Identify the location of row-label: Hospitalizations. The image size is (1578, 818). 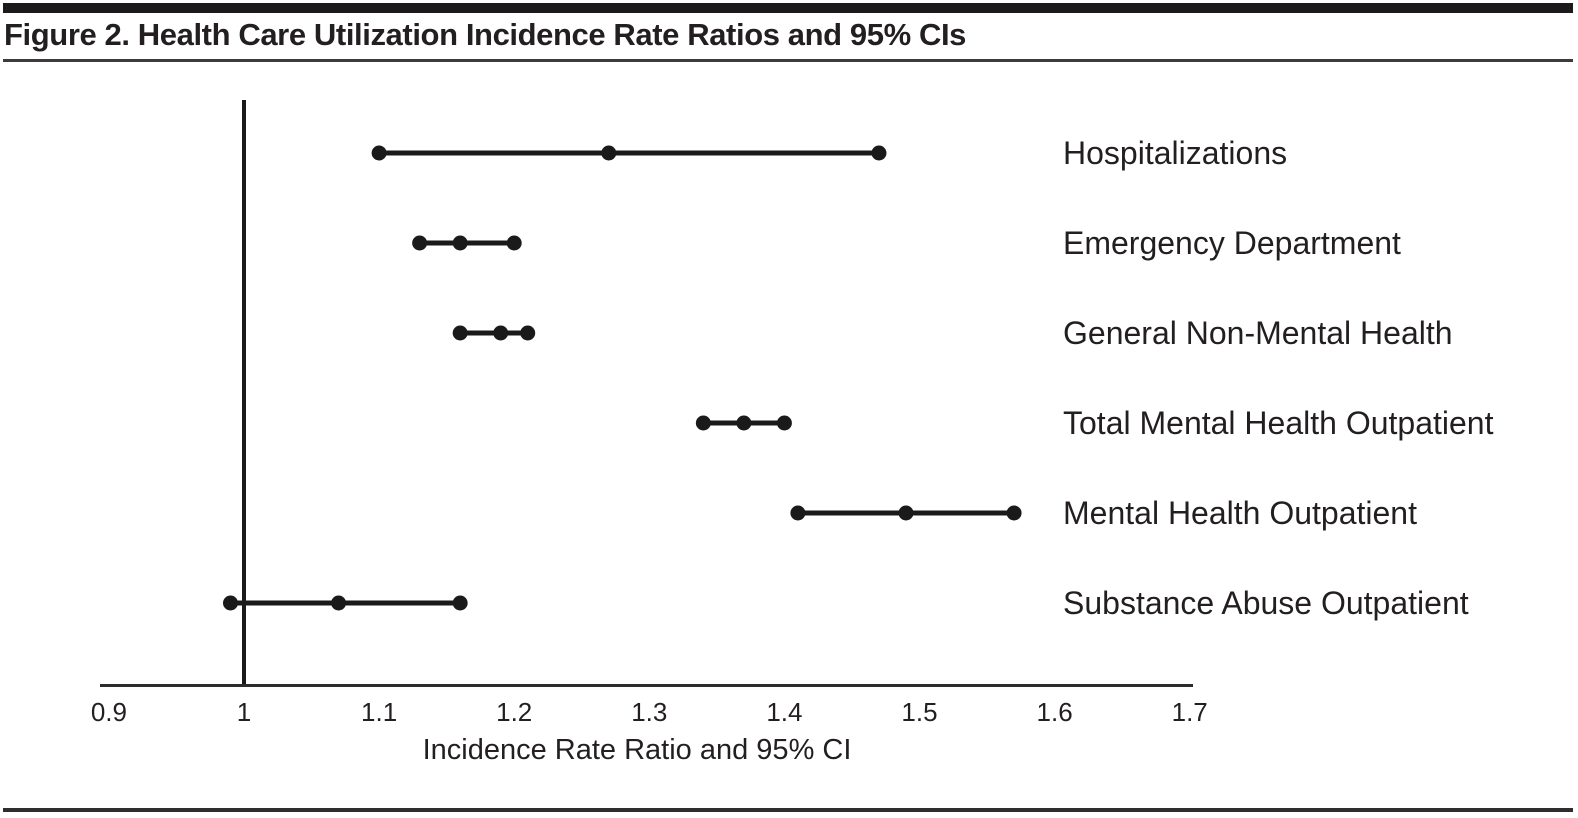
(1175, 153).